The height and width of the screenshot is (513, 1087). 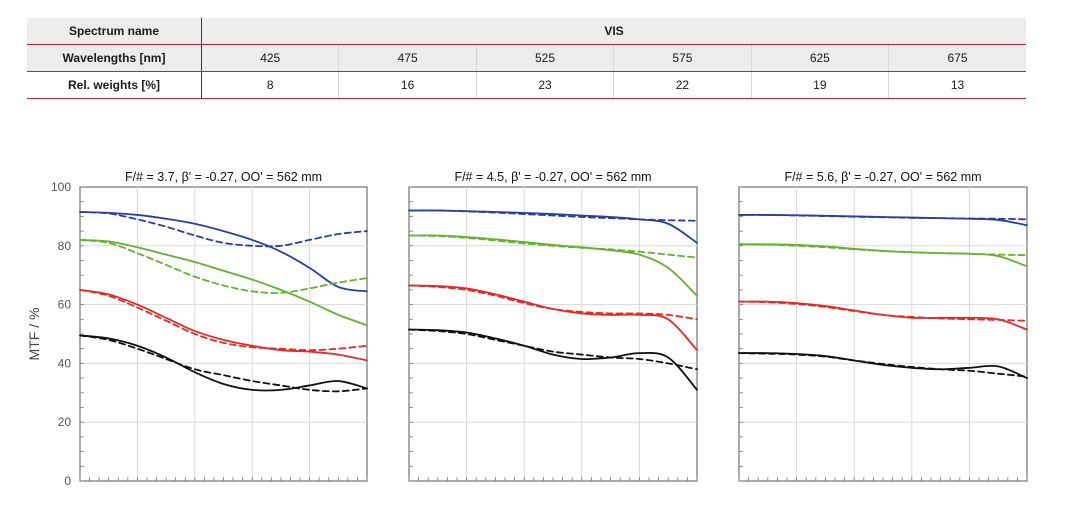 What do you see at coordinates (65, 363) in the screenshot?
I see `y-tick-label: 40` at bounding box center [65, 363].